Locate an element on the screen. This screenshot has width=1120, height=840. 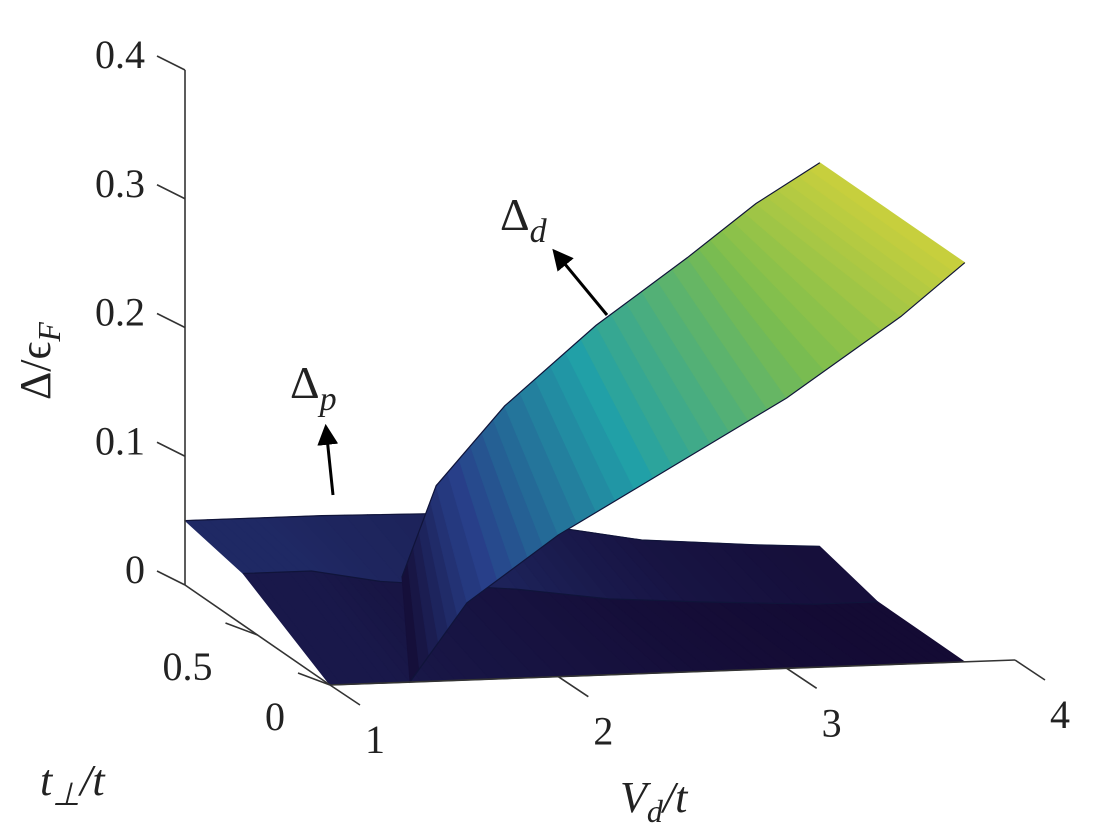
x-tick-label: 1 is located at coordinates (375, 739).